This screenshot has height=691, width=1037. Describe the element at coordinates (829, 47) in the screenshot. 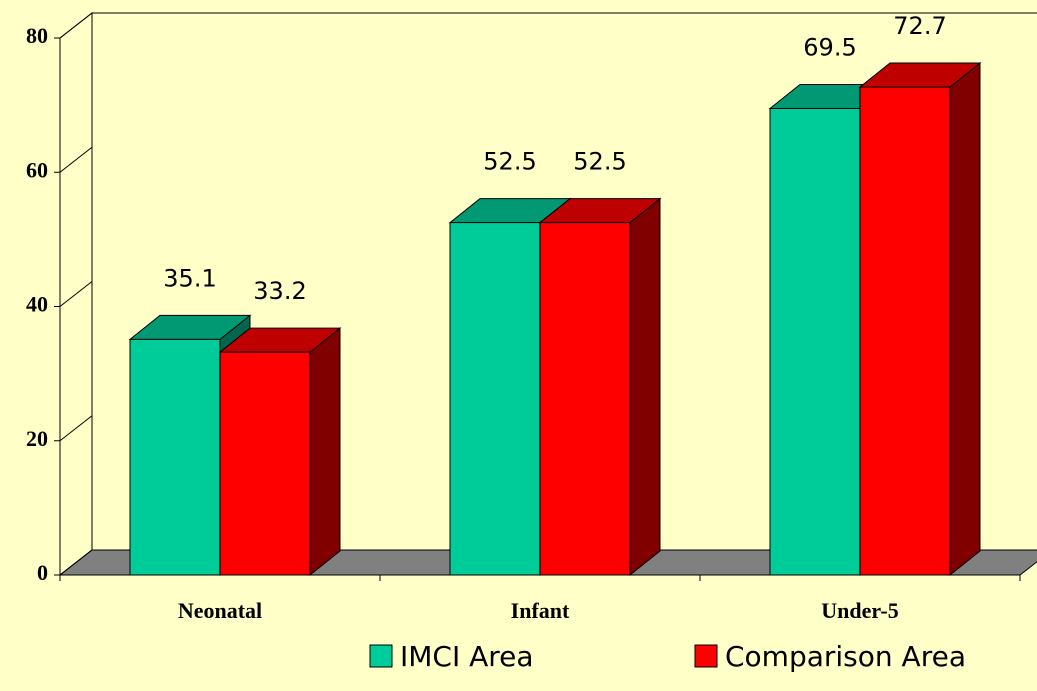

I see `value-label: 69.5` at that location.